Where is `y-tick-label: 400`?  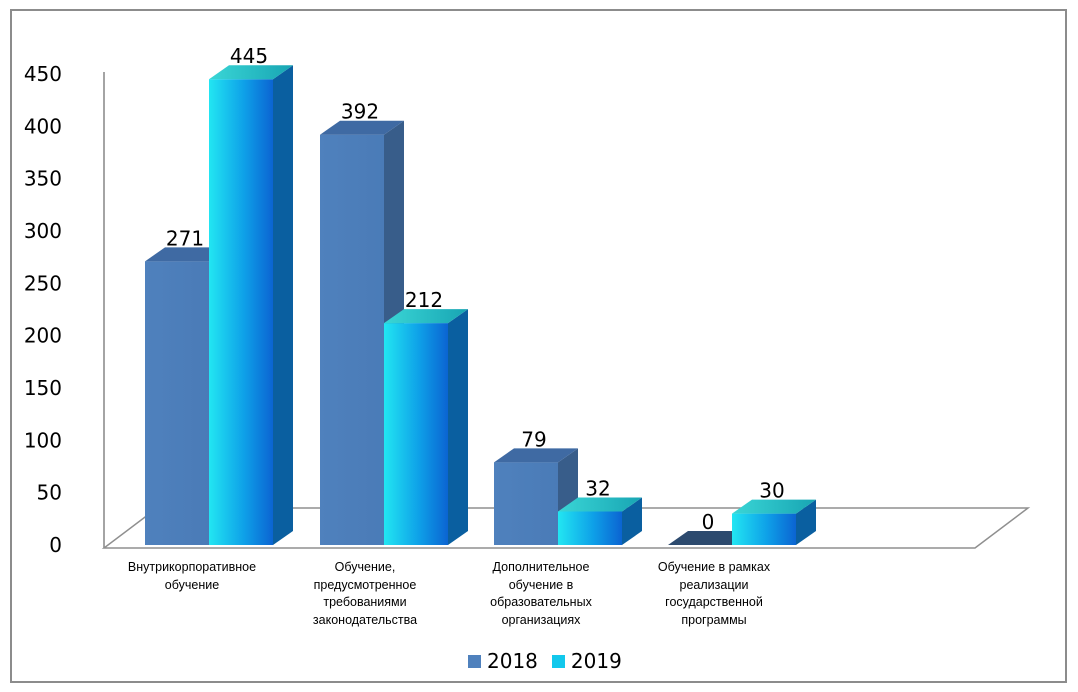 y-tick-label: 400 is located at coordinates (43, 126).